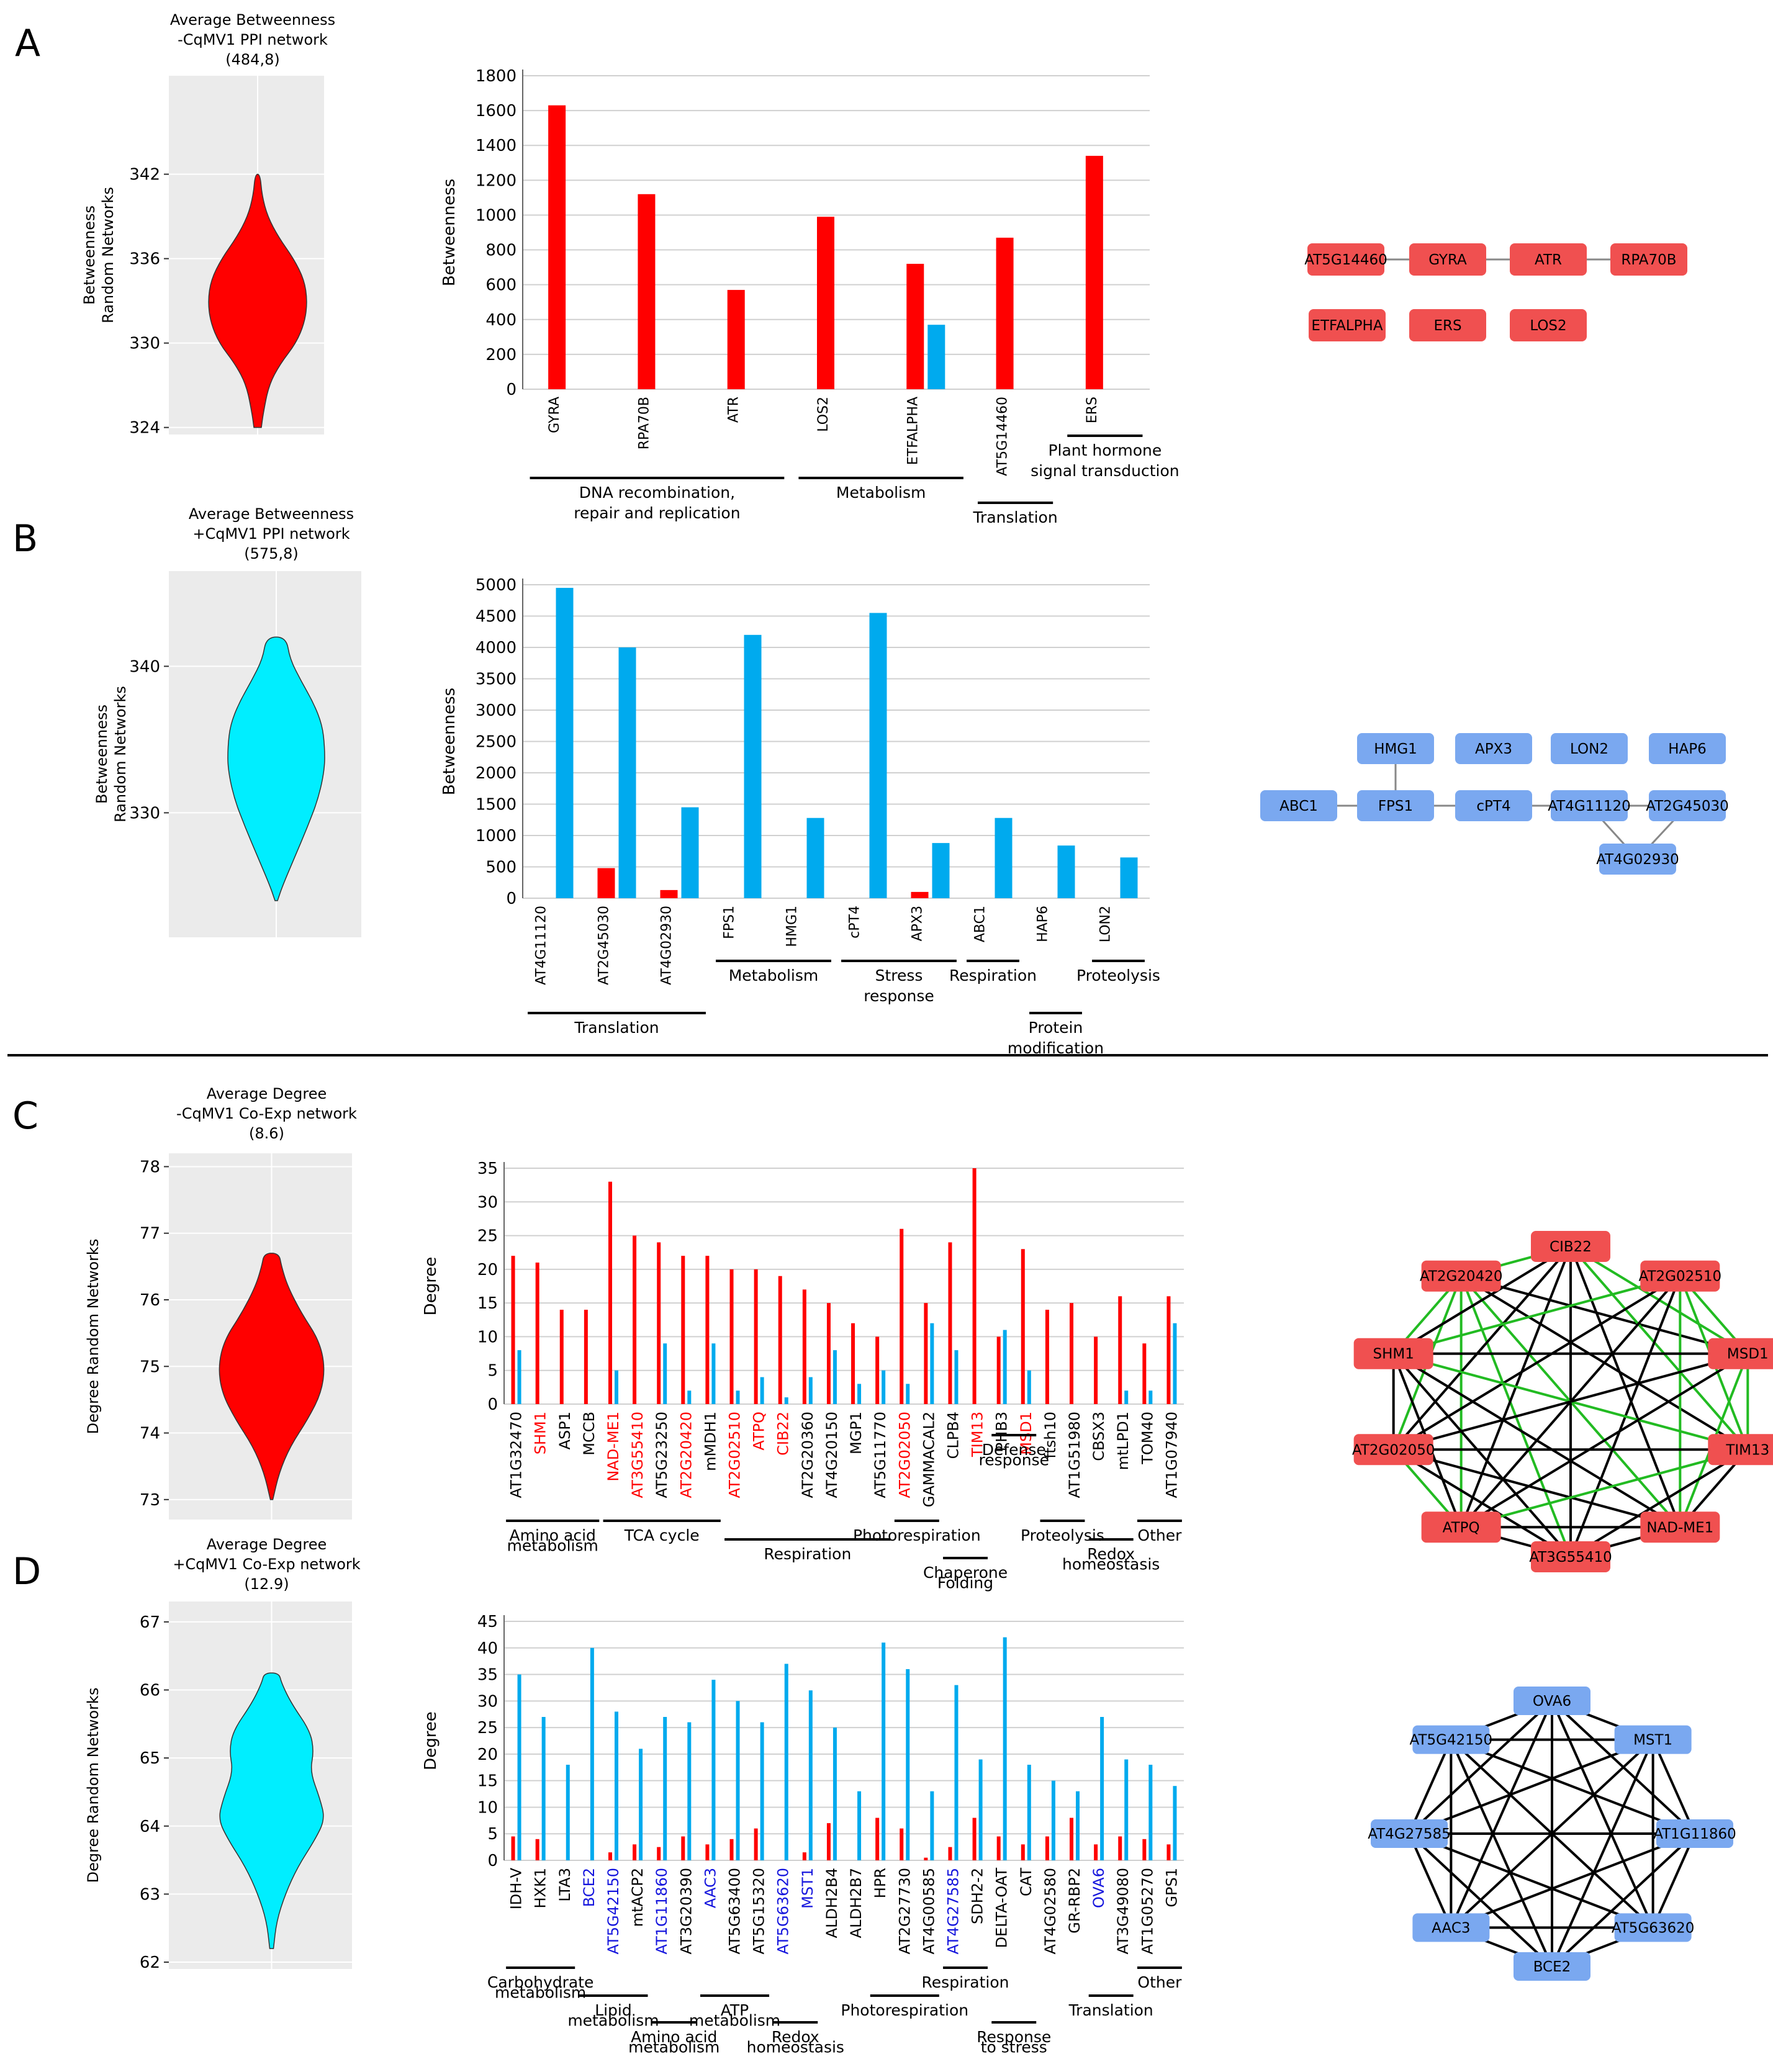 This screenshot has width=1773, height=2072. Describe the element at coordinates (257, 300) in the screenshot. I see `violin-shape` at that location.